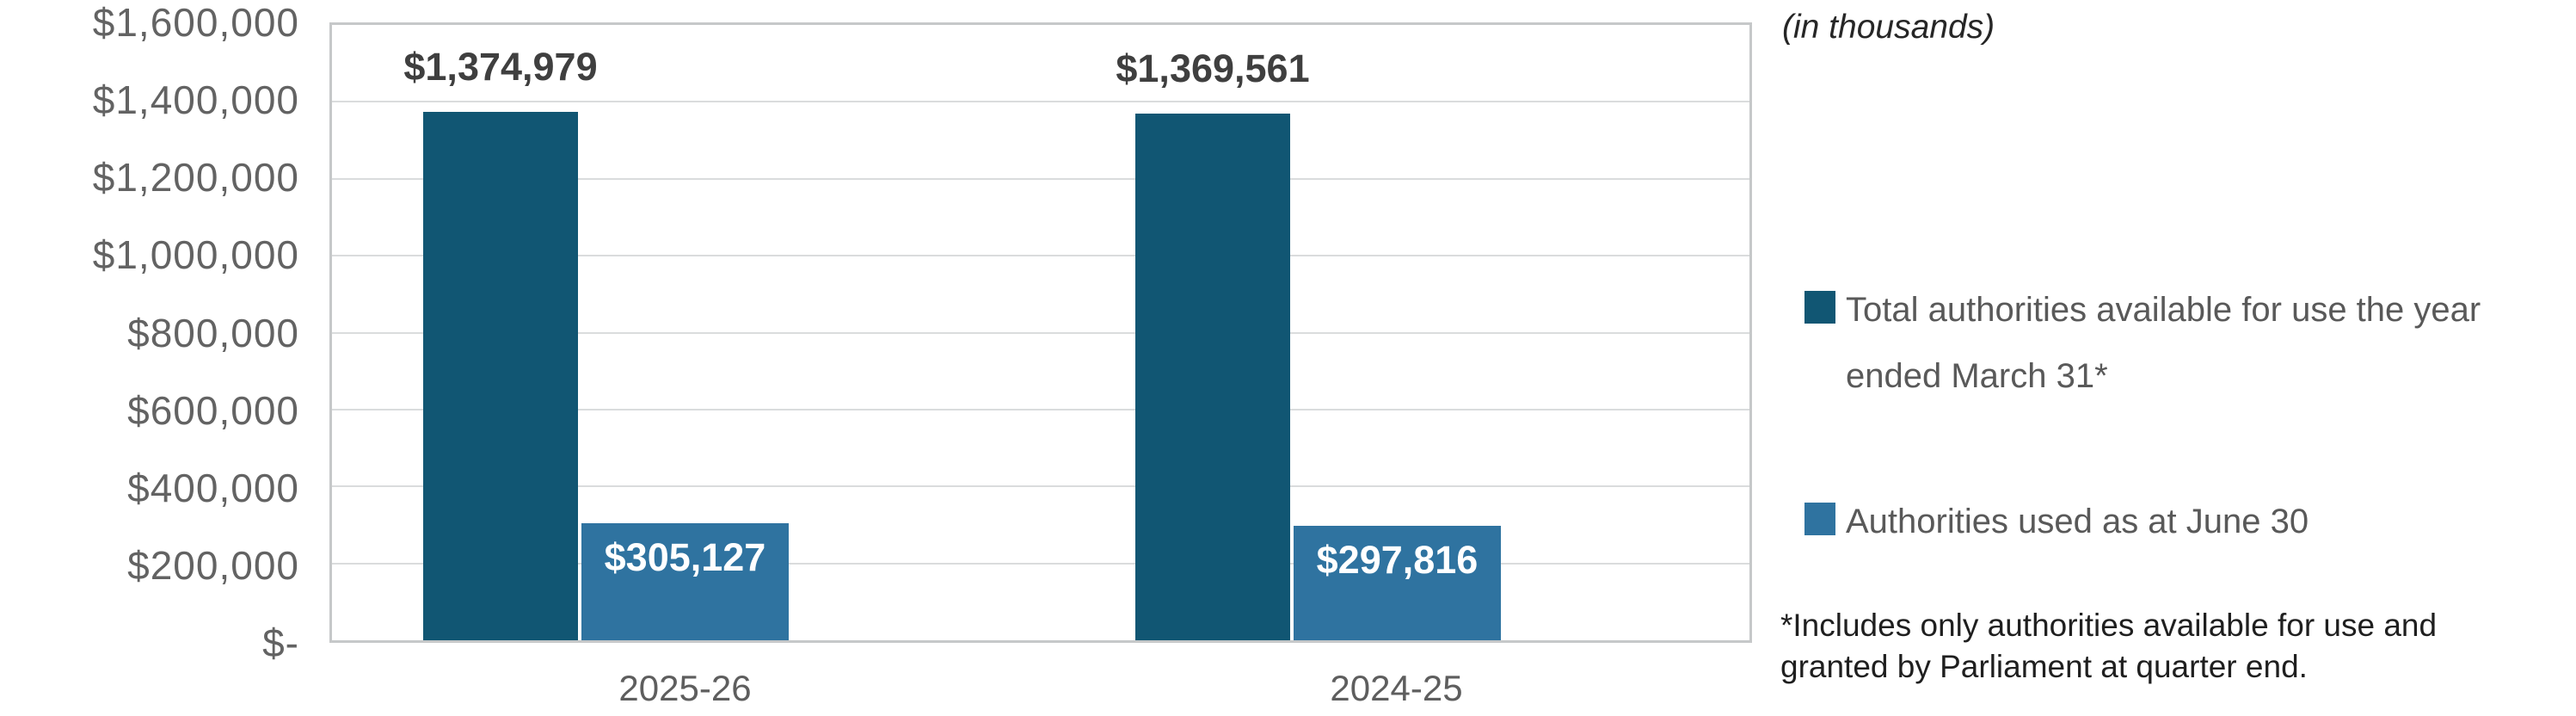  What do you see at coordinates (1397, 559) in the screenshot?
I see `bar-value-label: $297,816` at bounding box center [1397, 559].